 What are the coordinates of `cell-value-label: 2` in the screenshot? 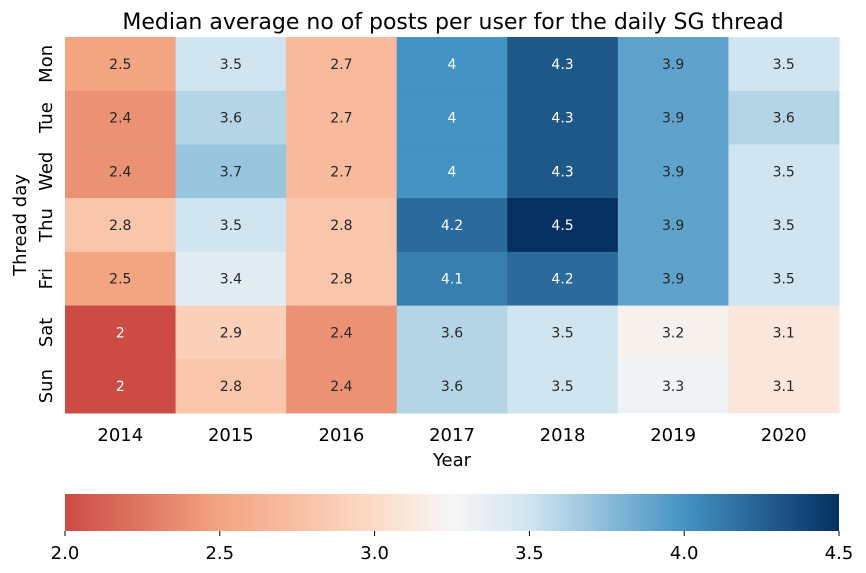 It's located at (120, 333).